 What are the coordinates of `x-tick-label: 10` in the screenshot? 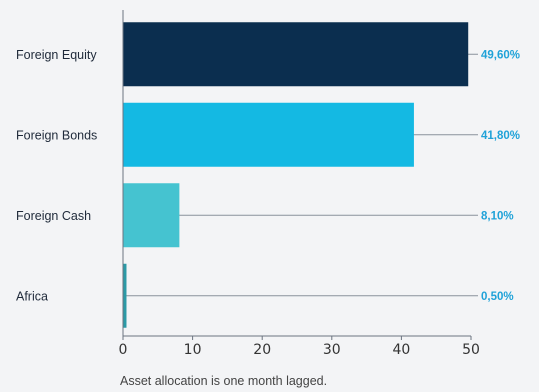 It's located at (193, 350).